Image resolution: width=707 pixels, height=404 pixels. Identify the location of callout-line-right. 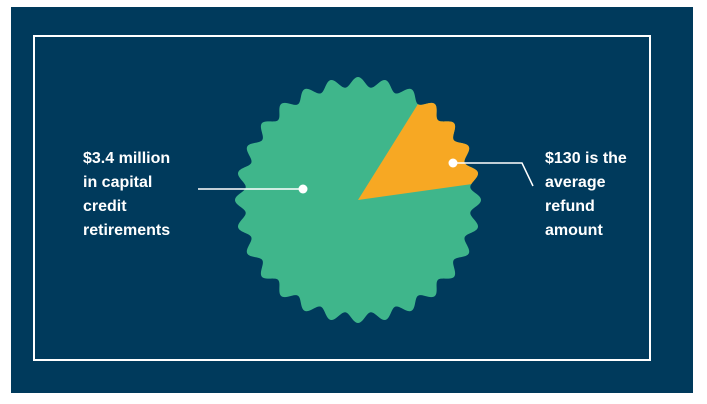
(493, 174).